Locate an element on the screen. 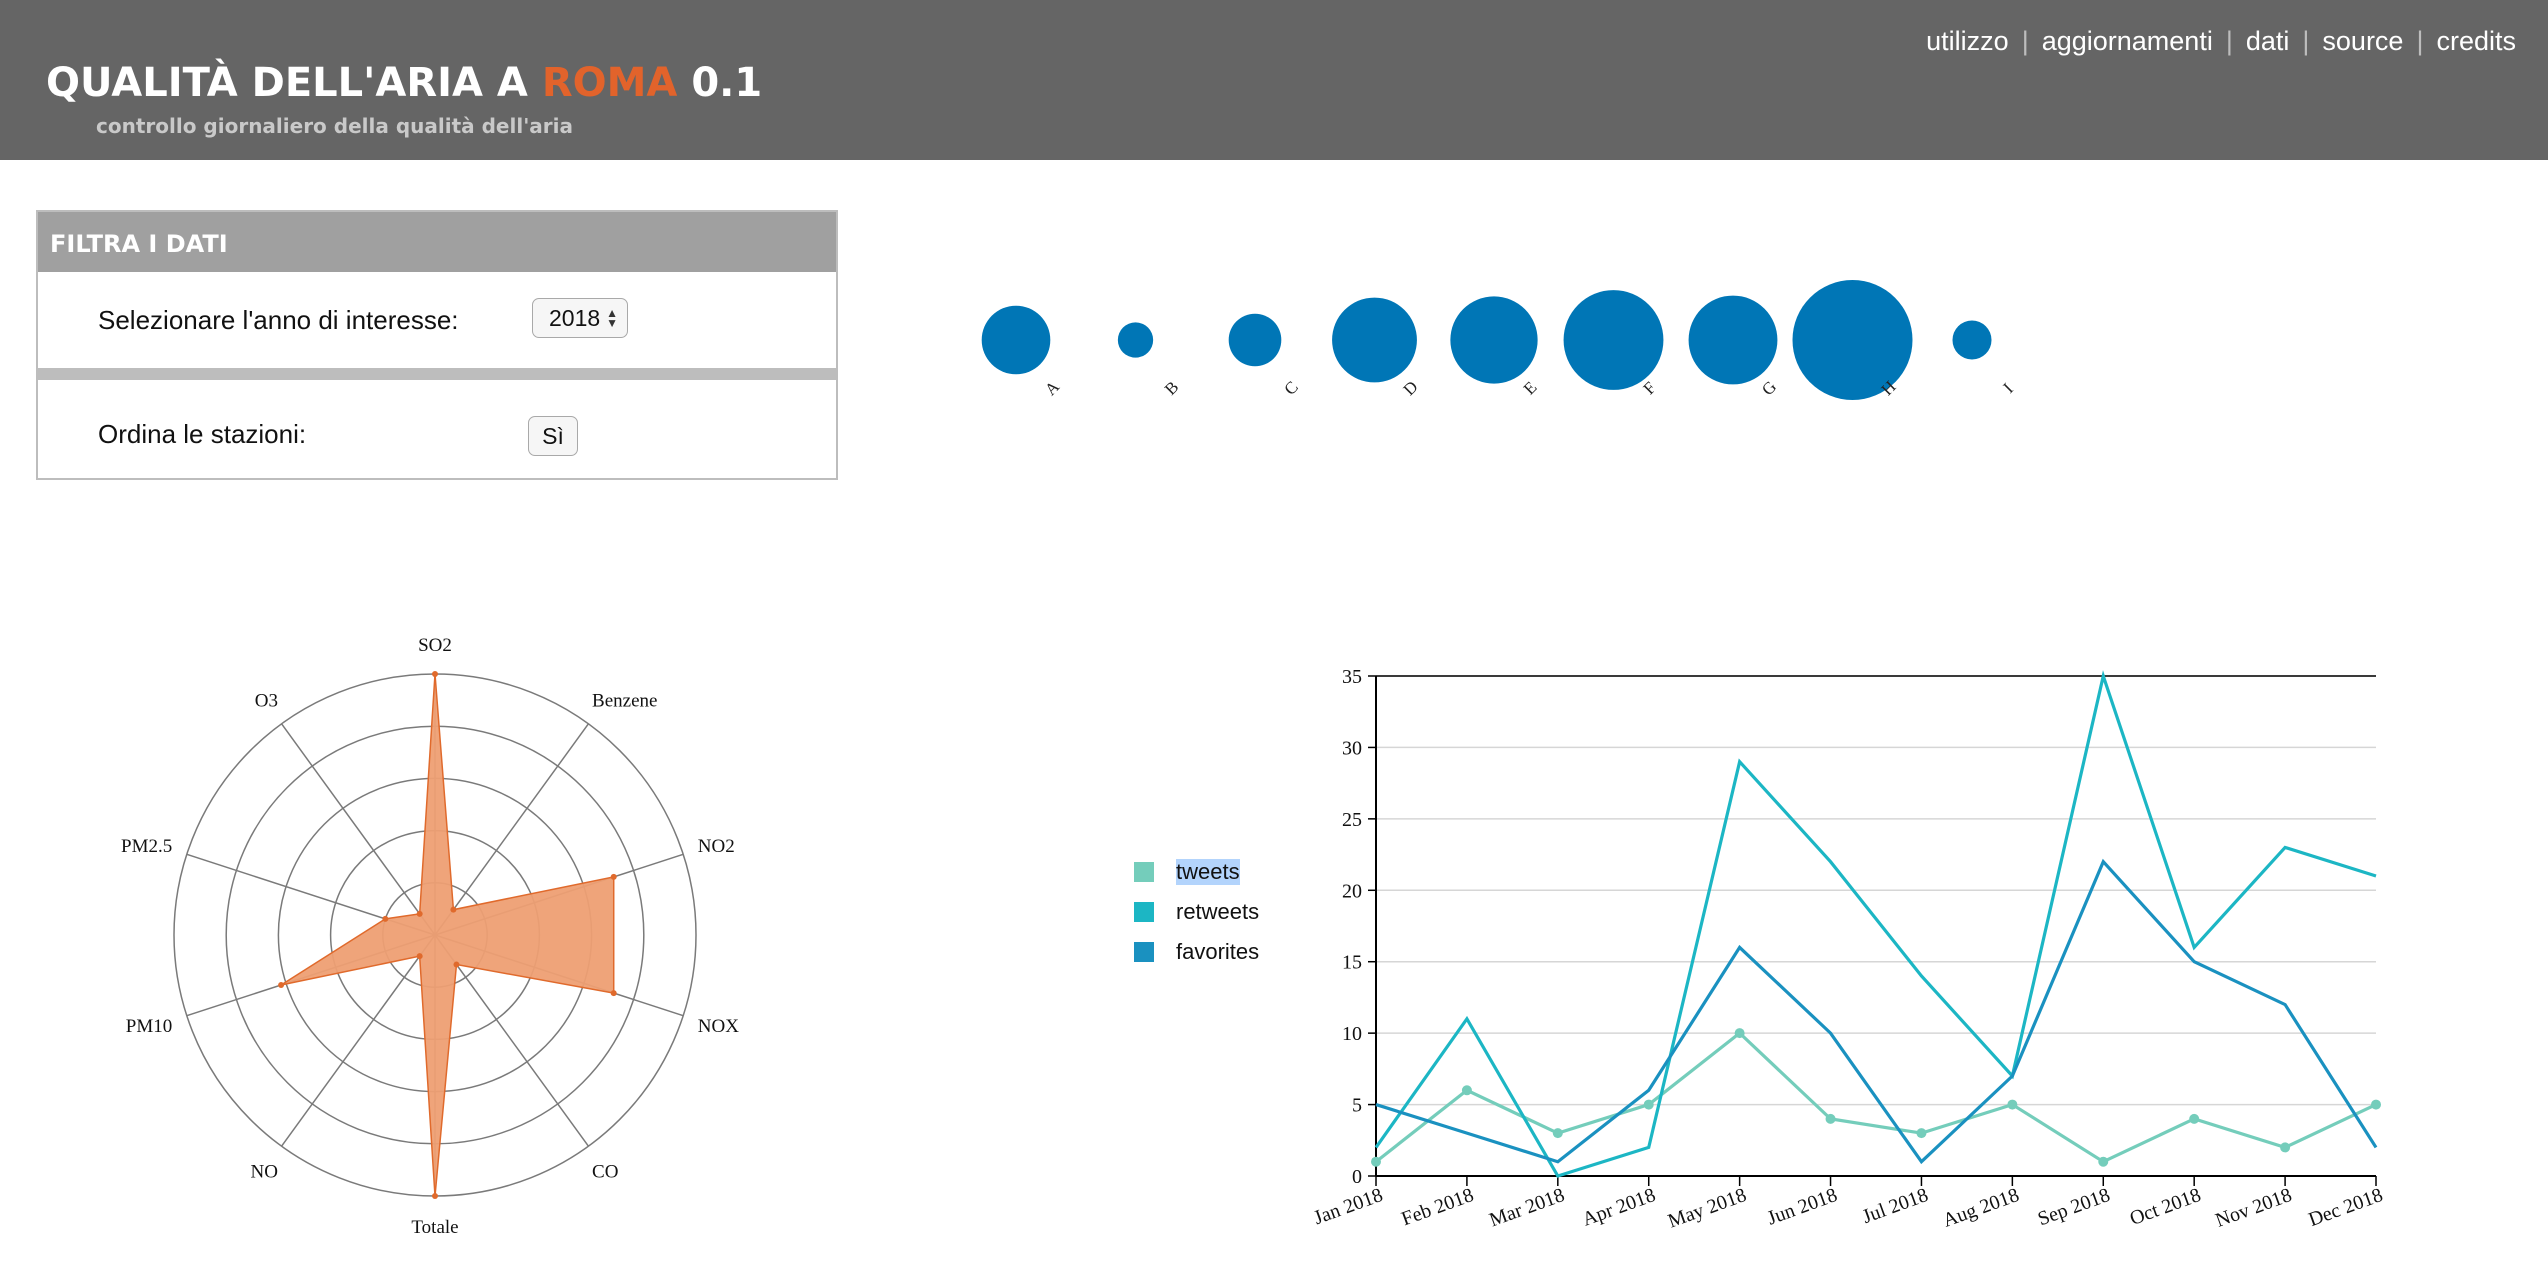  bubble-d is located at coordinates (1374, 340).